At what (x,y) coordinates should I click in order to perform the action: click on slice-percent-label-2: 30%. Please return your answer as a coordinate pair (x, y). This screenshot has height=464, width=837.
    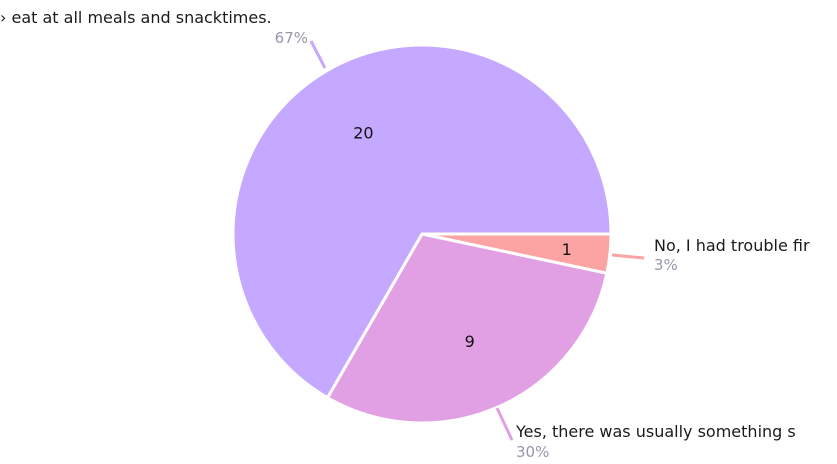
    Looking at the image, I should click on (532, 451).